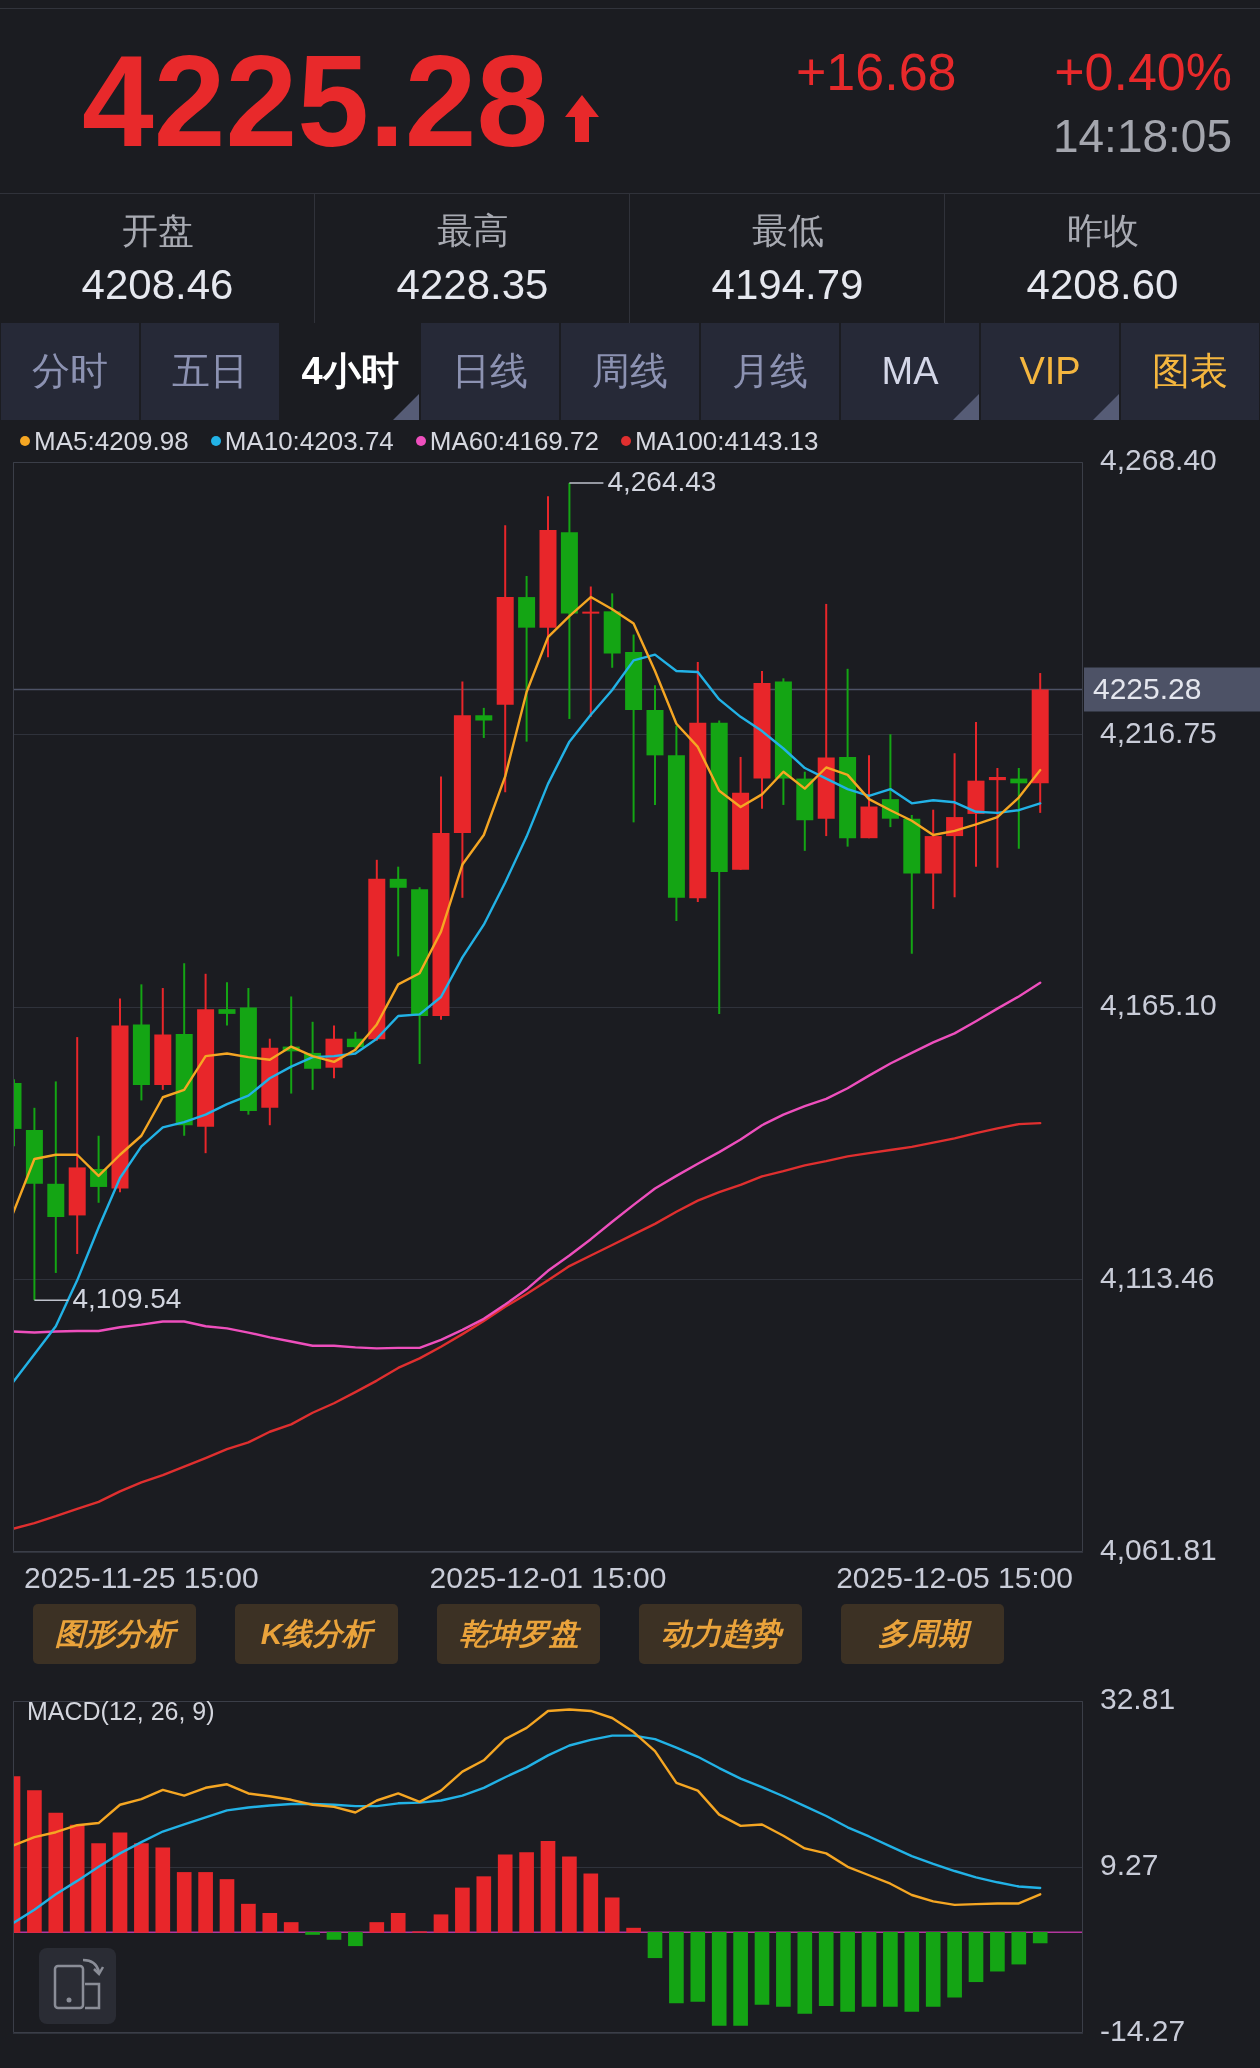  Describe the element at coordinates (1143, 2031) in the screenshot. I see `y-tick-label: -14.27` at that location.